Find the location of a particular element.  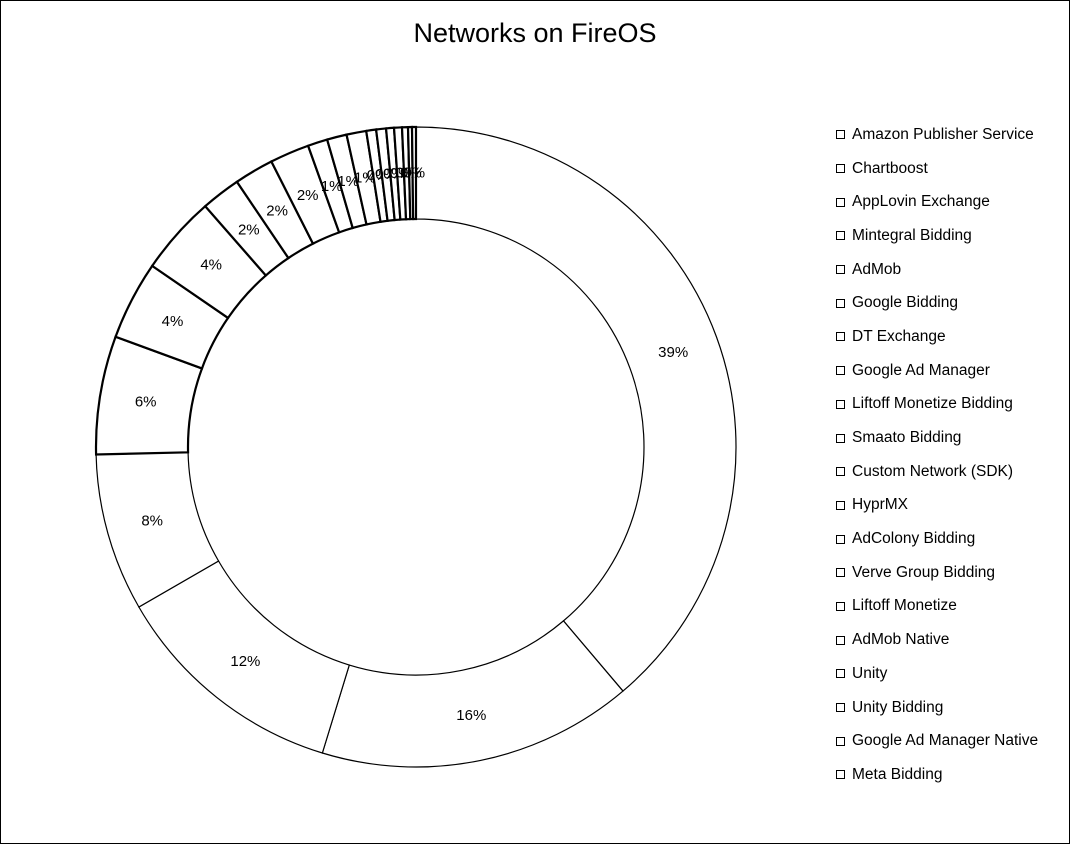

legend-label: Liftoff Monetize is located at coordinates (904, 606).